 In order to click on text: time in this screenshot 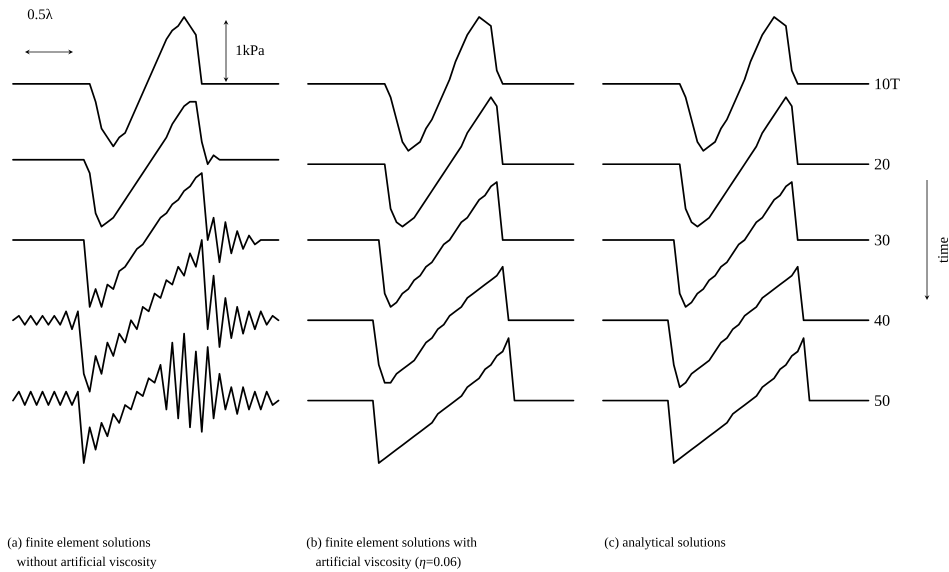, I will do `click(943, 250)`.